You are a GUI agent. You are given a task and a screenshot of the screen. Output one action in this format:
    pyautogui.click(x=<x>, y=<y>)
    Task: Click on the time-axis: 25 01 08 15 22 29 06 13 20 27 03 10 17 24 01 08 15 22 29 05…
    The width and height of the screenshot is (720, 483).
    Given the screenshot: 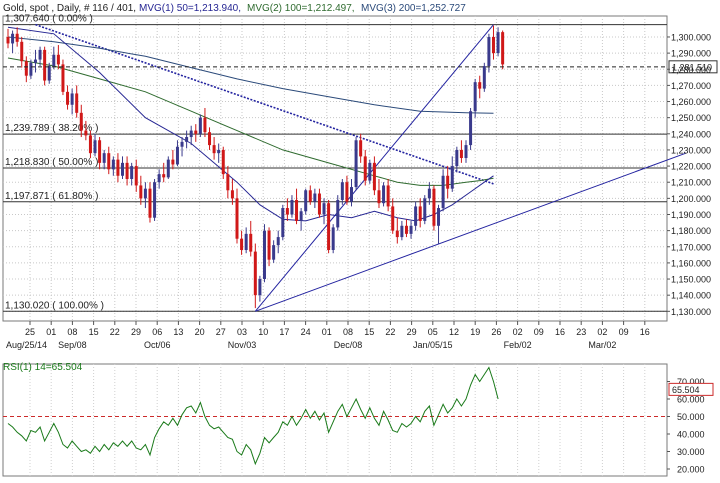 What is the action you would take?
    pyautogui.click(x=328, y=335)
    